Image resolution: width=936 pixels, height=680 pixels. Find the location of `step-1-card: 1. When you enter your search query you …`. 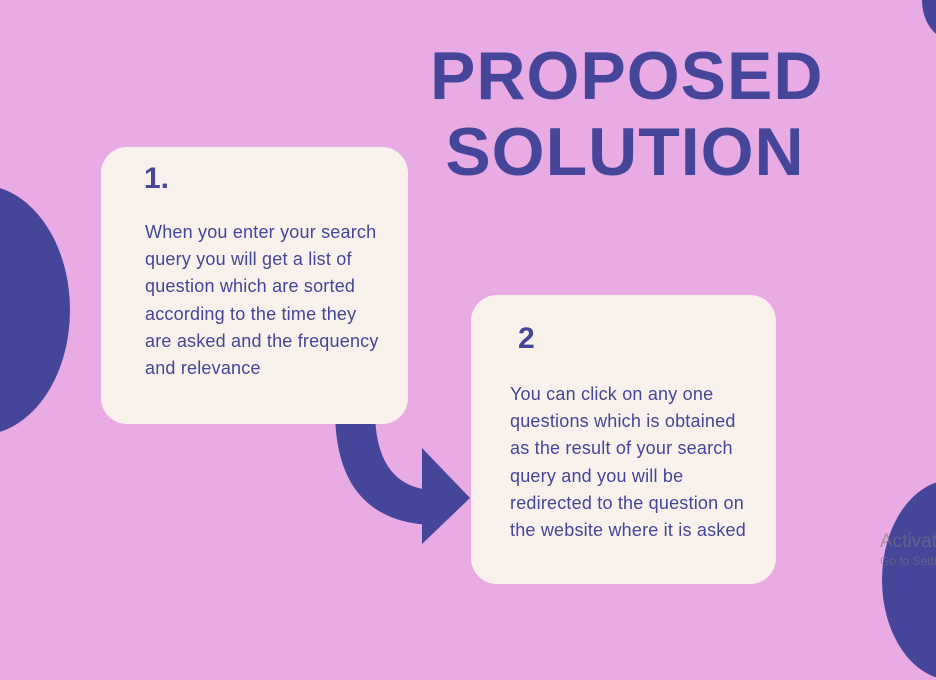

step-1-card: 1. When you enter your search query you … is located at coordinates (254, 285).